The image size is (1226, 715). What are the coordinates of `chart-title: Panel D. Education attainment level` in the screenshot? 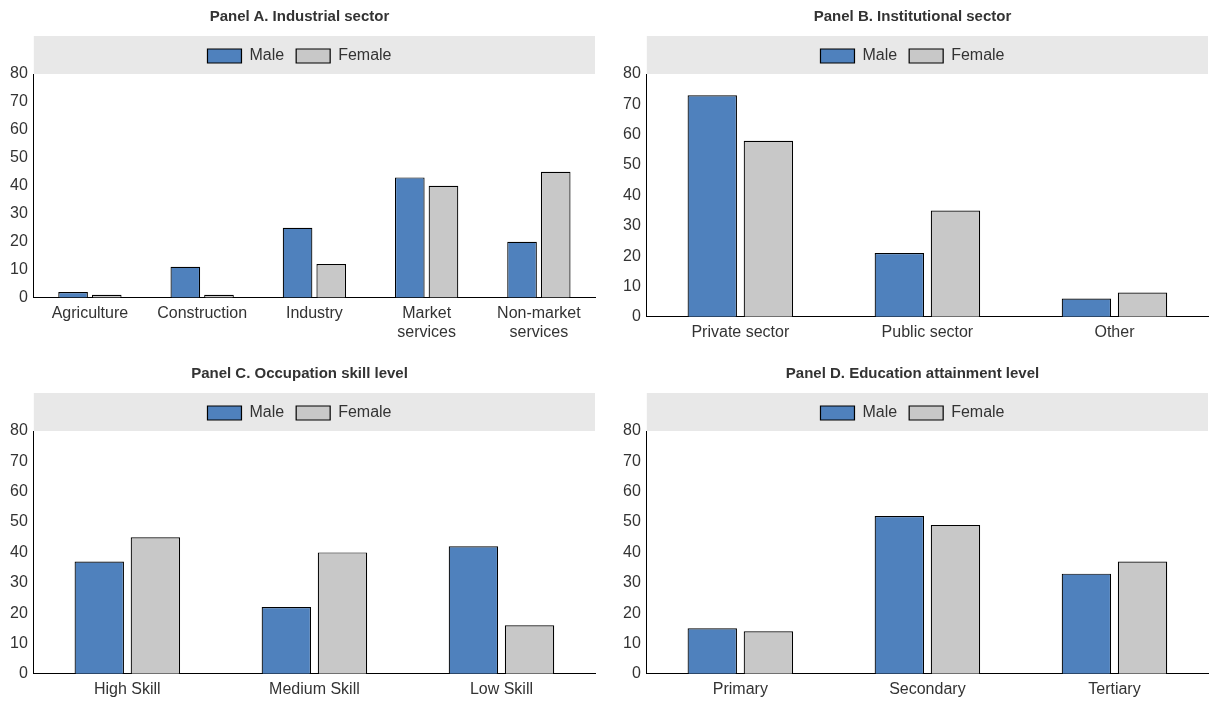 It's located at (912, 373).